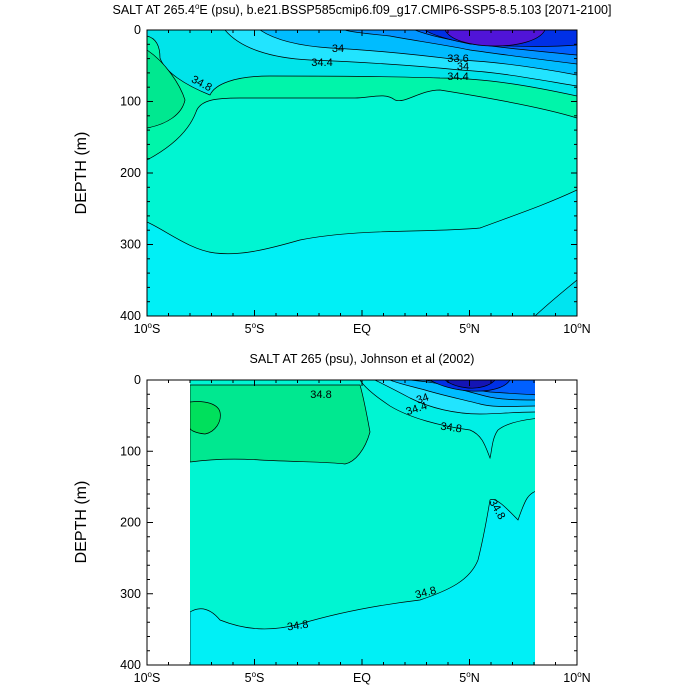  I want to click on panel-2-title: SALT AT 265 (psu), Johnson et al (2002), so click(362, 359).